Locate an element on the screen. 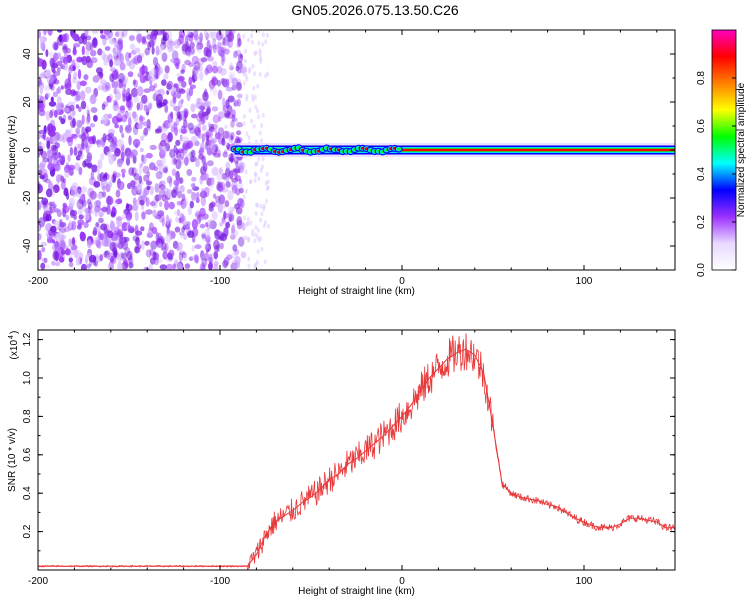 The height and width of the screenshot is (600, 750). y-tick-label: -20 is located at coordinates (27, 197).